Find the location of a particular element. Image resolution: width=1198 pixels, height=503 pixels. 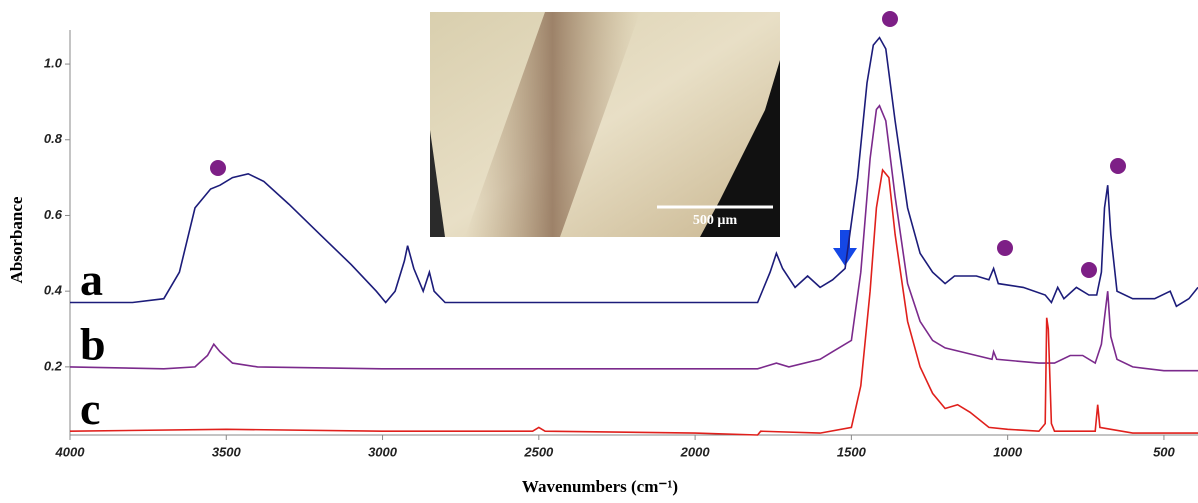

y-tick-label: 0.8 is located at coordinates (53, 138).